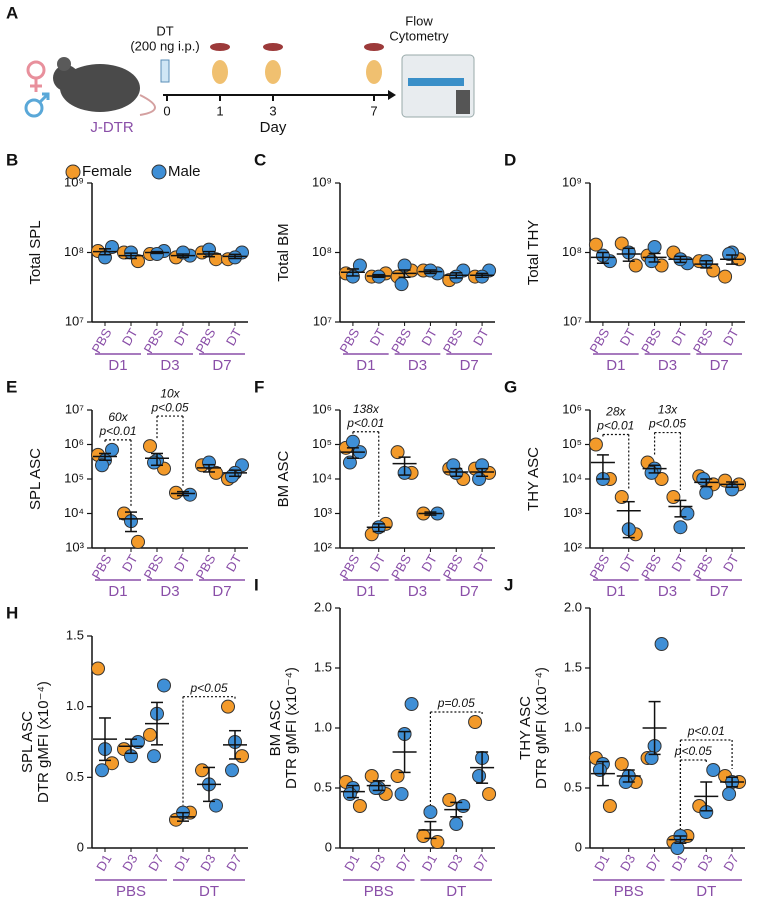 The width and height of the screenshot is (767, 899). I want to click on panel-letter: I, so click(256, 584).